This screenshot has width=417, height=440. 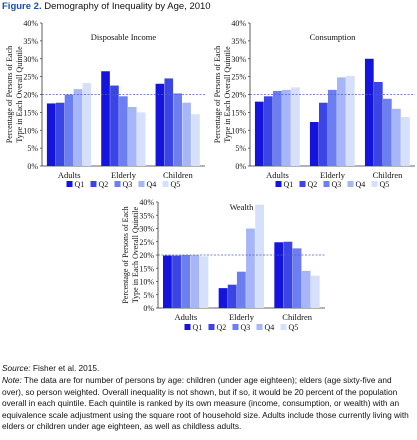 What do you see at coordinates (238, 130) in the screenshot?
I see `y-tick-label: 10%` at bounding box center [238, 130].